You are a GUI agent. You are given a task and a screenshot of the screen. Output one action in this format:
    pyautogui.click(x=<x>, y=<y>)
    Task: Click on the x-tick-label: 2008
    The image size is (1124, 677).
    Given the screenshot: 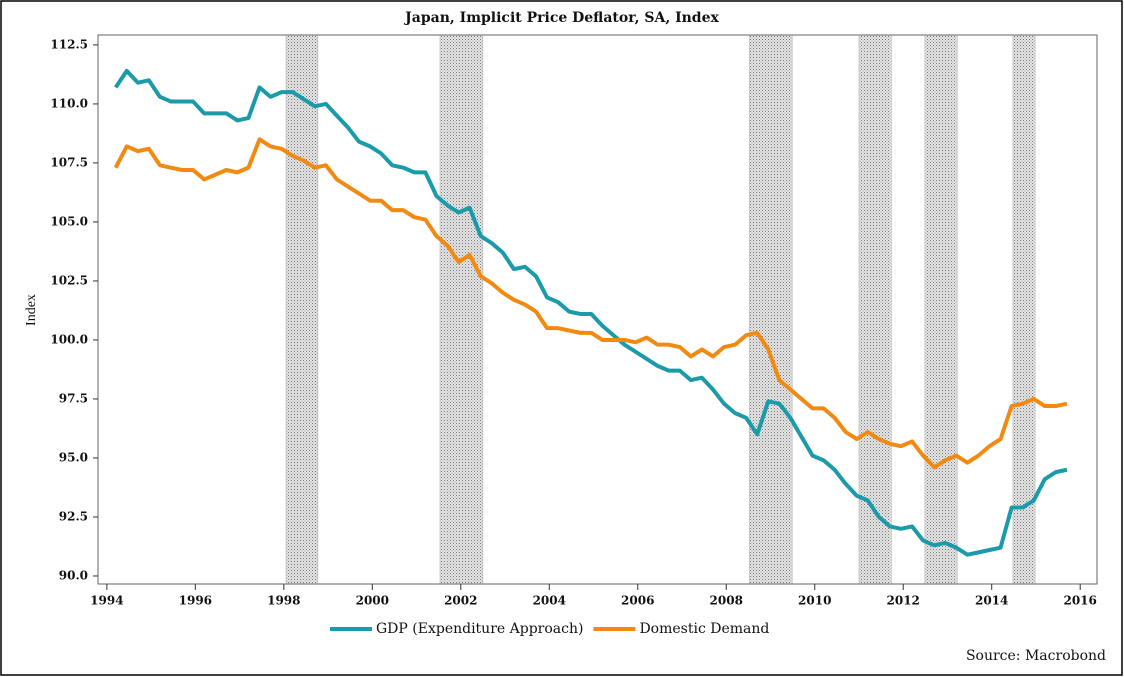 What is the action you would take?
    pyautogui.click(x=726, y=601)
    